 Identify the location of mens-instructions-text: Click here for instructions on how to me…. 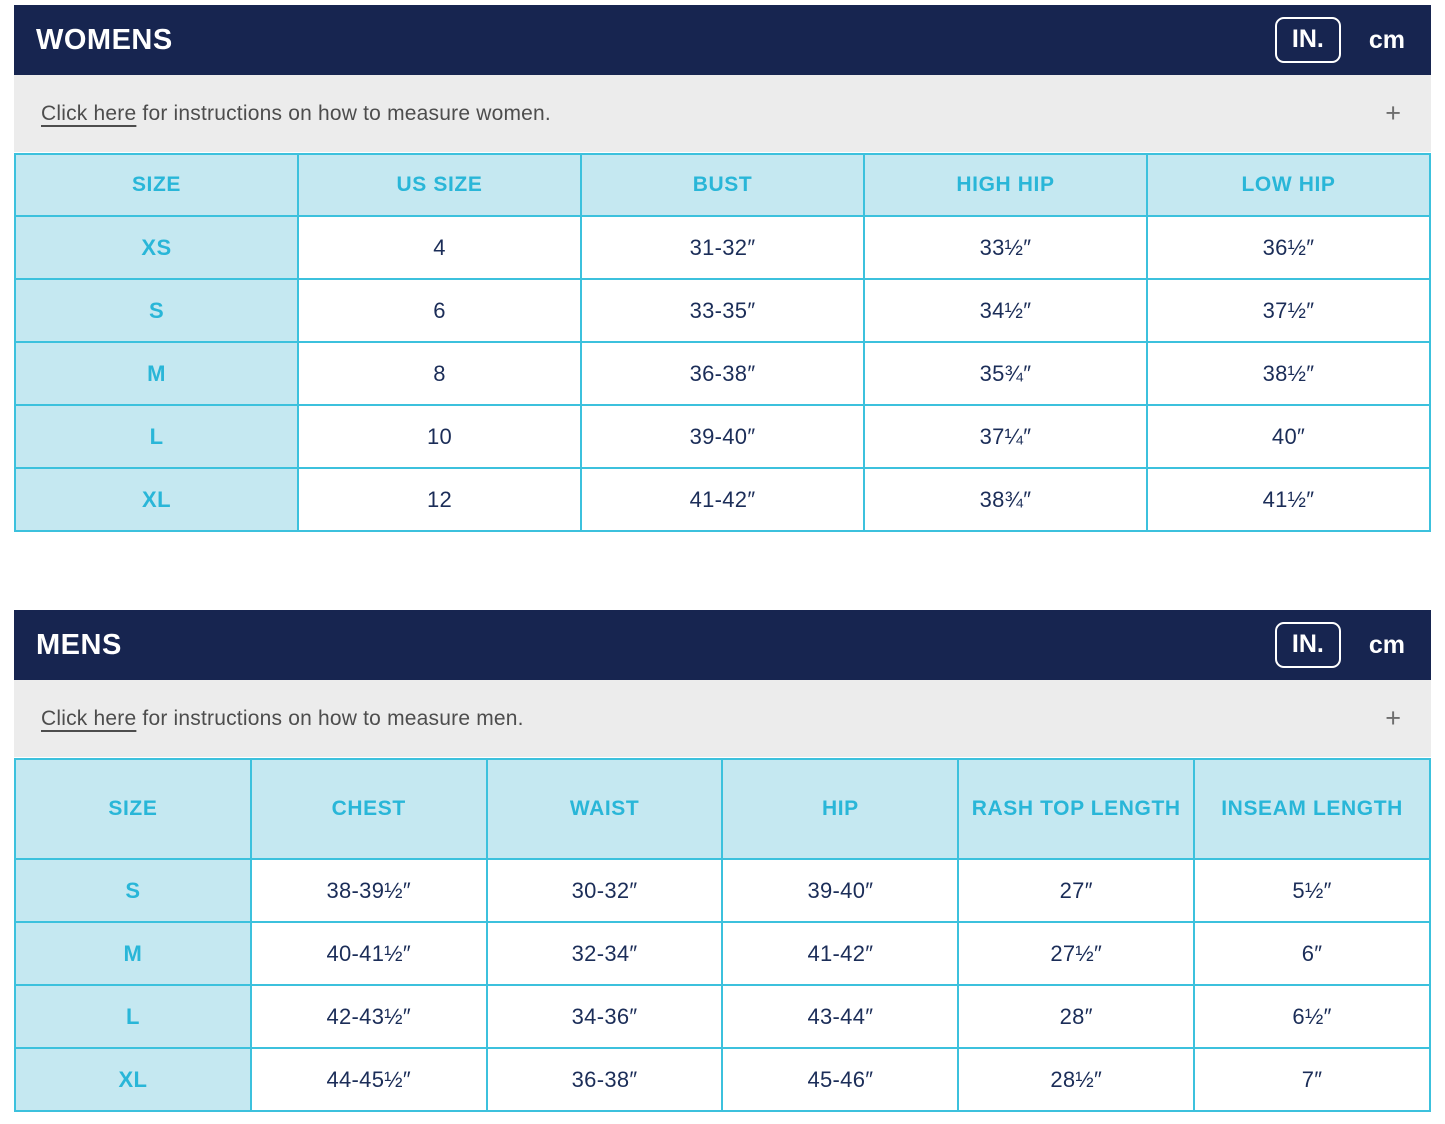
(282, 719).